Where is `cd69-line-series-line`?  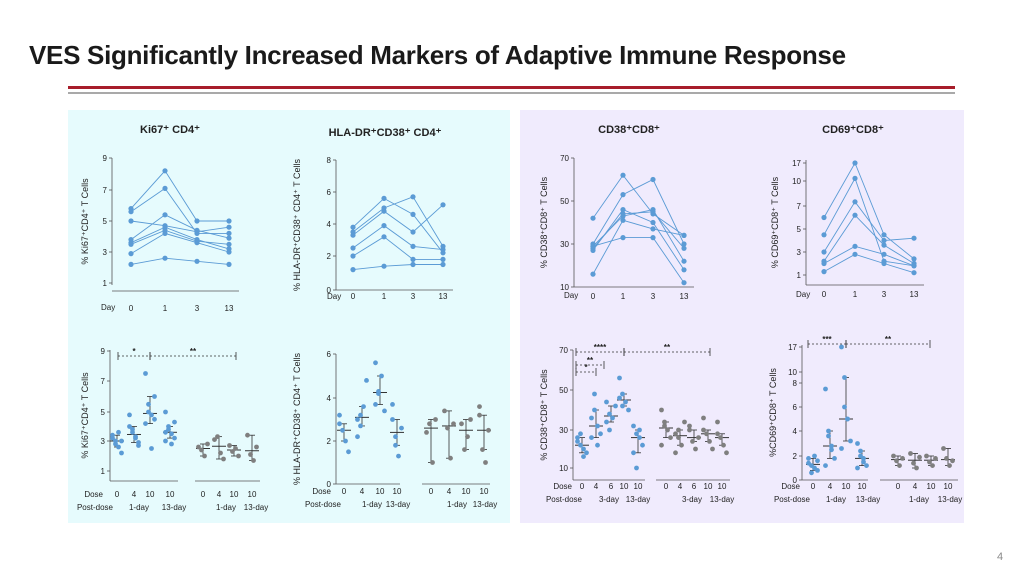
cd69-line-series-line is located at coordinates (869, 263).